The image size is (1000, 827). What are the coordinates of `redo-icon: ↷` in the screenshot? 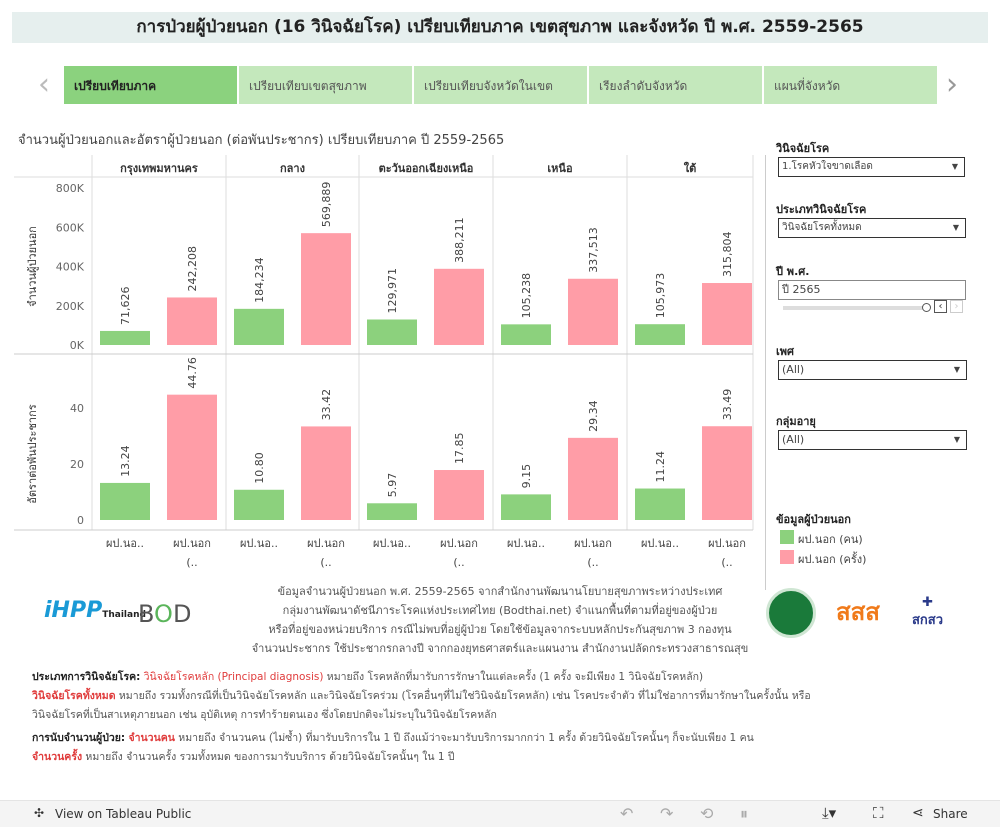 It's located at (667, 813).